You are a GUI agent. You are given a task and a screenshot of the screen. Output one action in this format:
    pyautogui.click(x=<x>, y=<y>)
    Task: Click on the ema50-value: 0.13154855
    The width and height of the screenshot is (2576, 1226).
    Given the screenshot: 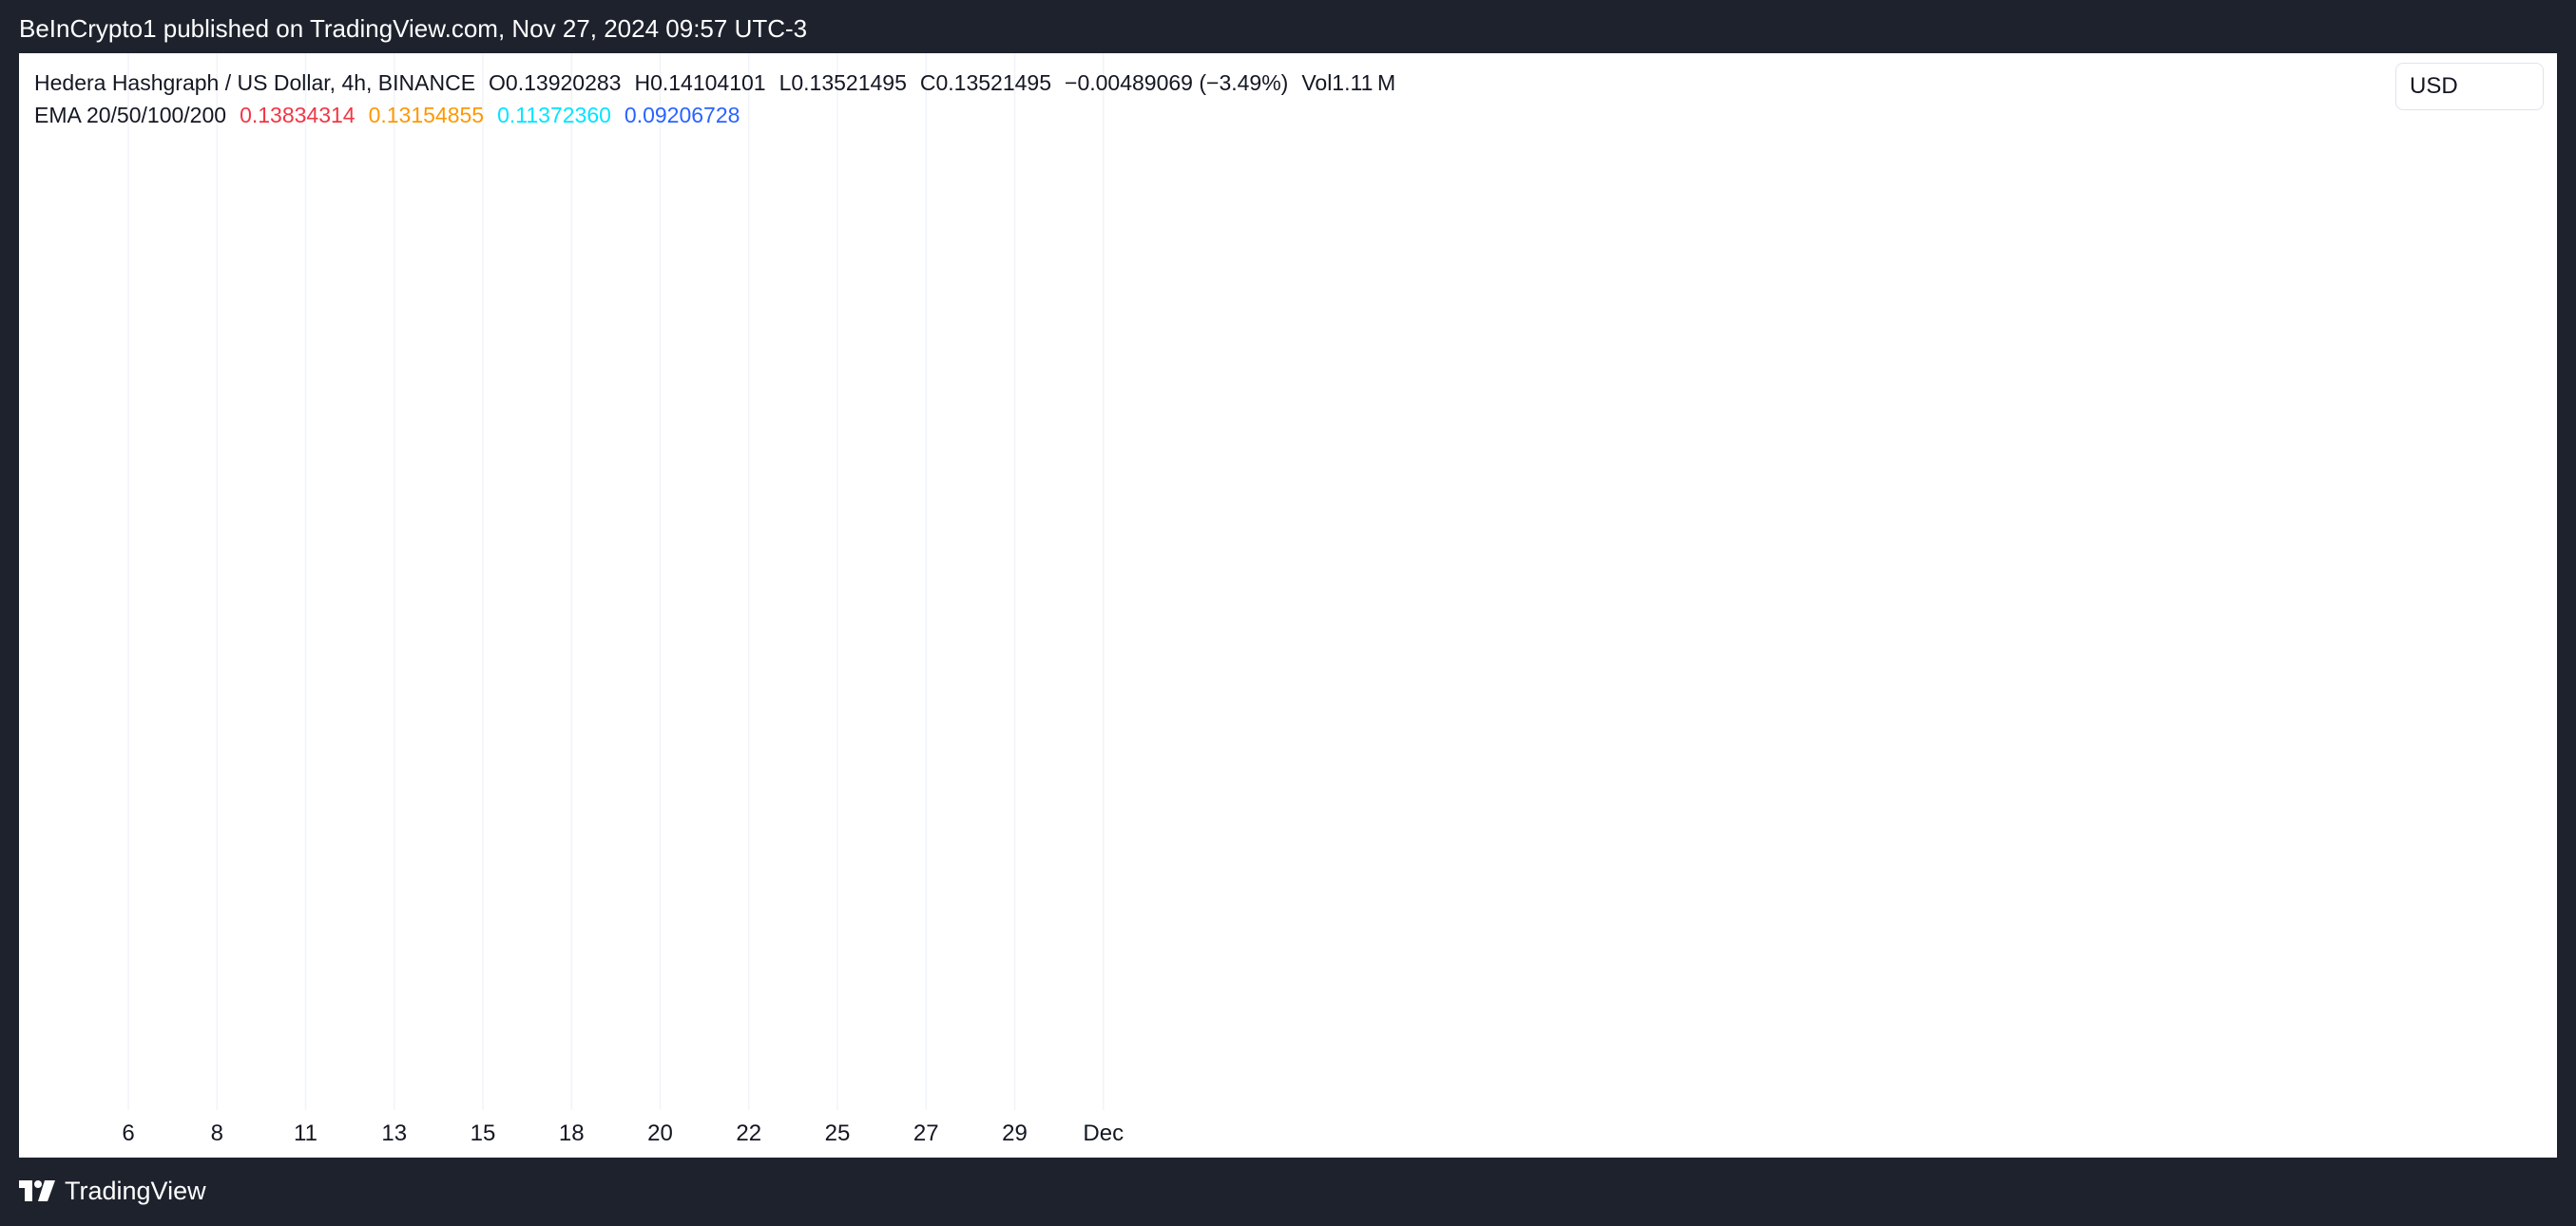 What is the action you would take?
    pyautogui.click(x=426, y=115)
    